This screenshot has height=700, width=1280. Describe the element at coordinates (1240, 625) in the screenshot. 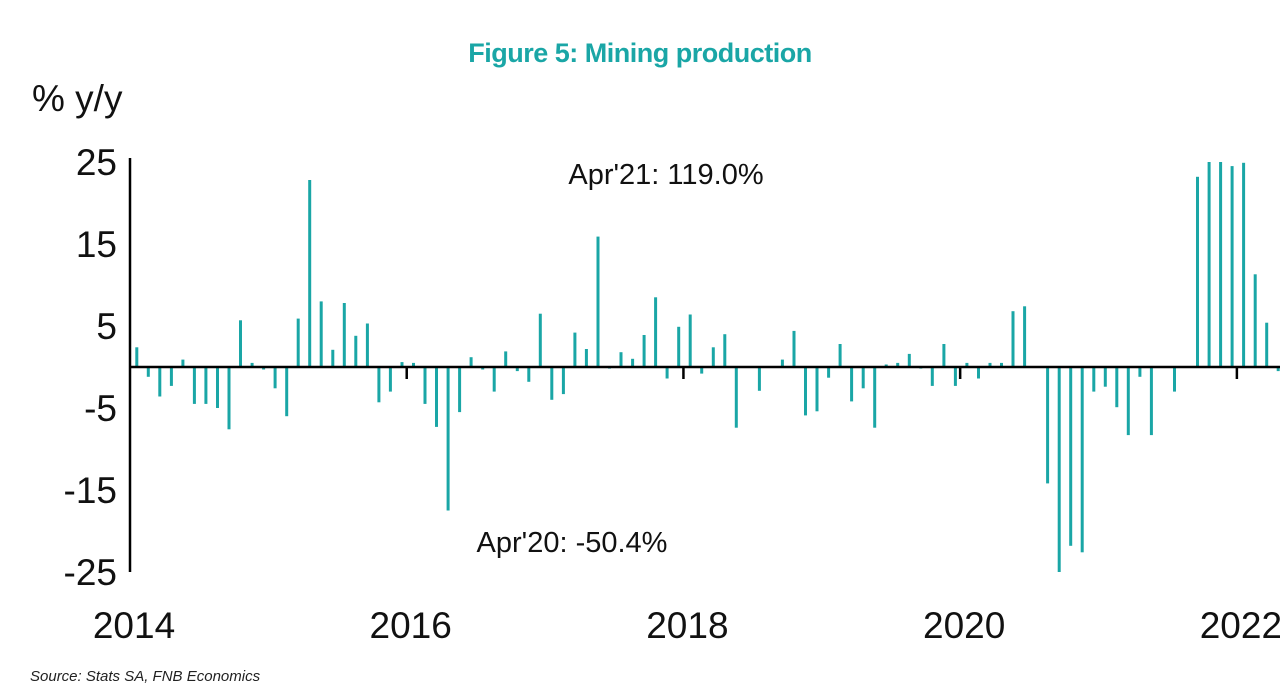

I see `x-tick-label-4: 2022` at that location.